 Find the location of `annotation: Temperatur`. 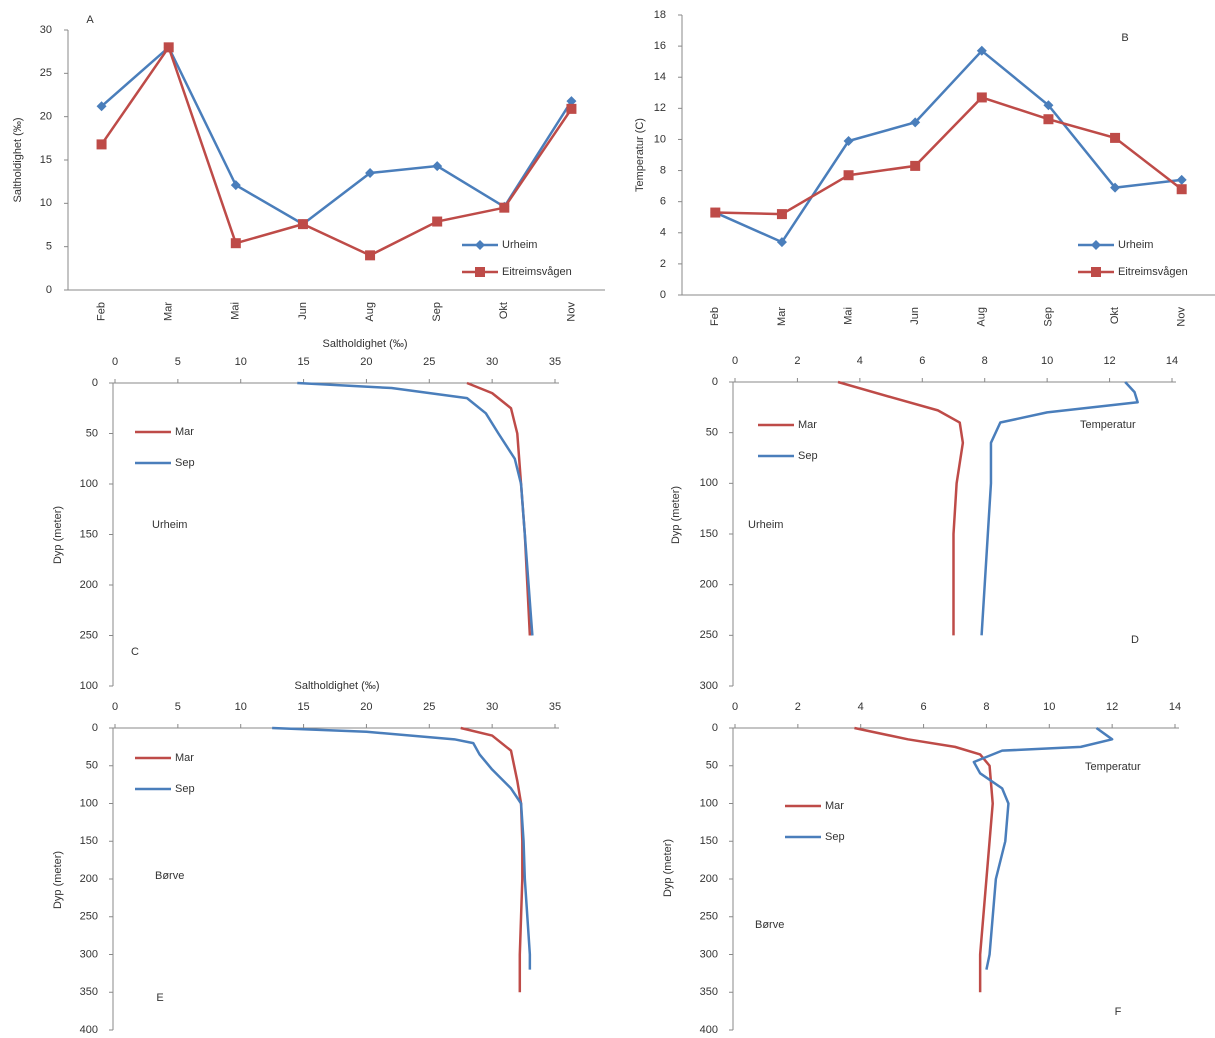

annotation: Temperatur is located at coordinates (1108, 425).